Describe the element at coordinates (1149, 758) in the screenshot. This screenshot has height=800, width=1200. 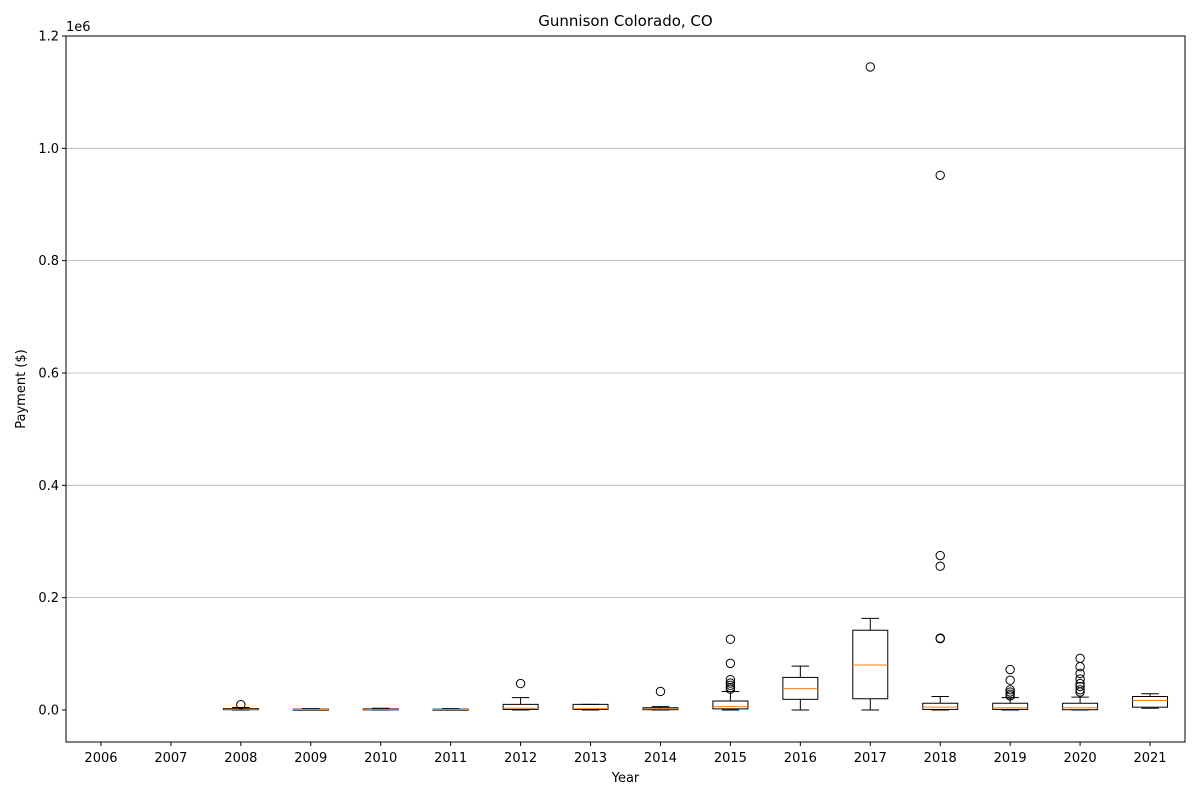
I see `x-tick-label: 2021` at that location.